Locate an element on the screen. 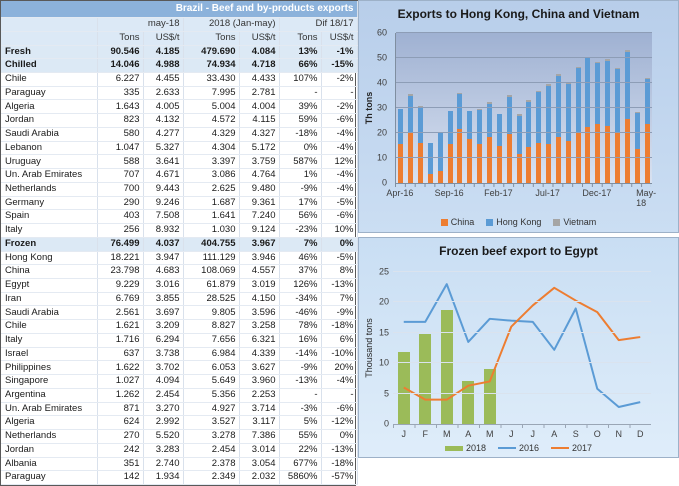  cell: 5.649 is located at coordinates (211, 381).